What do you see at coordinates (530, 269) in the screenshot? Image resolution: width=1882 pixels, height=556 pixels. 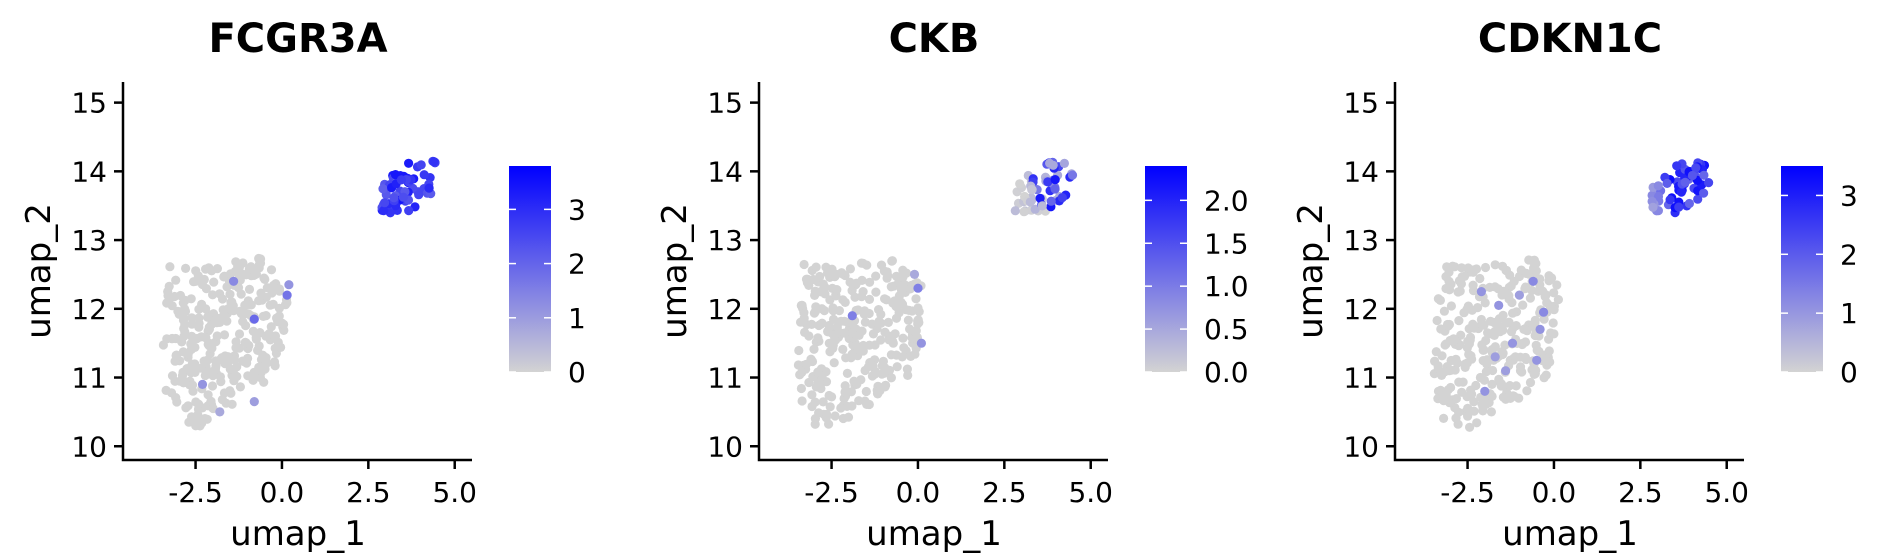 I see `colorbar-gradient` at bounding box center [530, 269].